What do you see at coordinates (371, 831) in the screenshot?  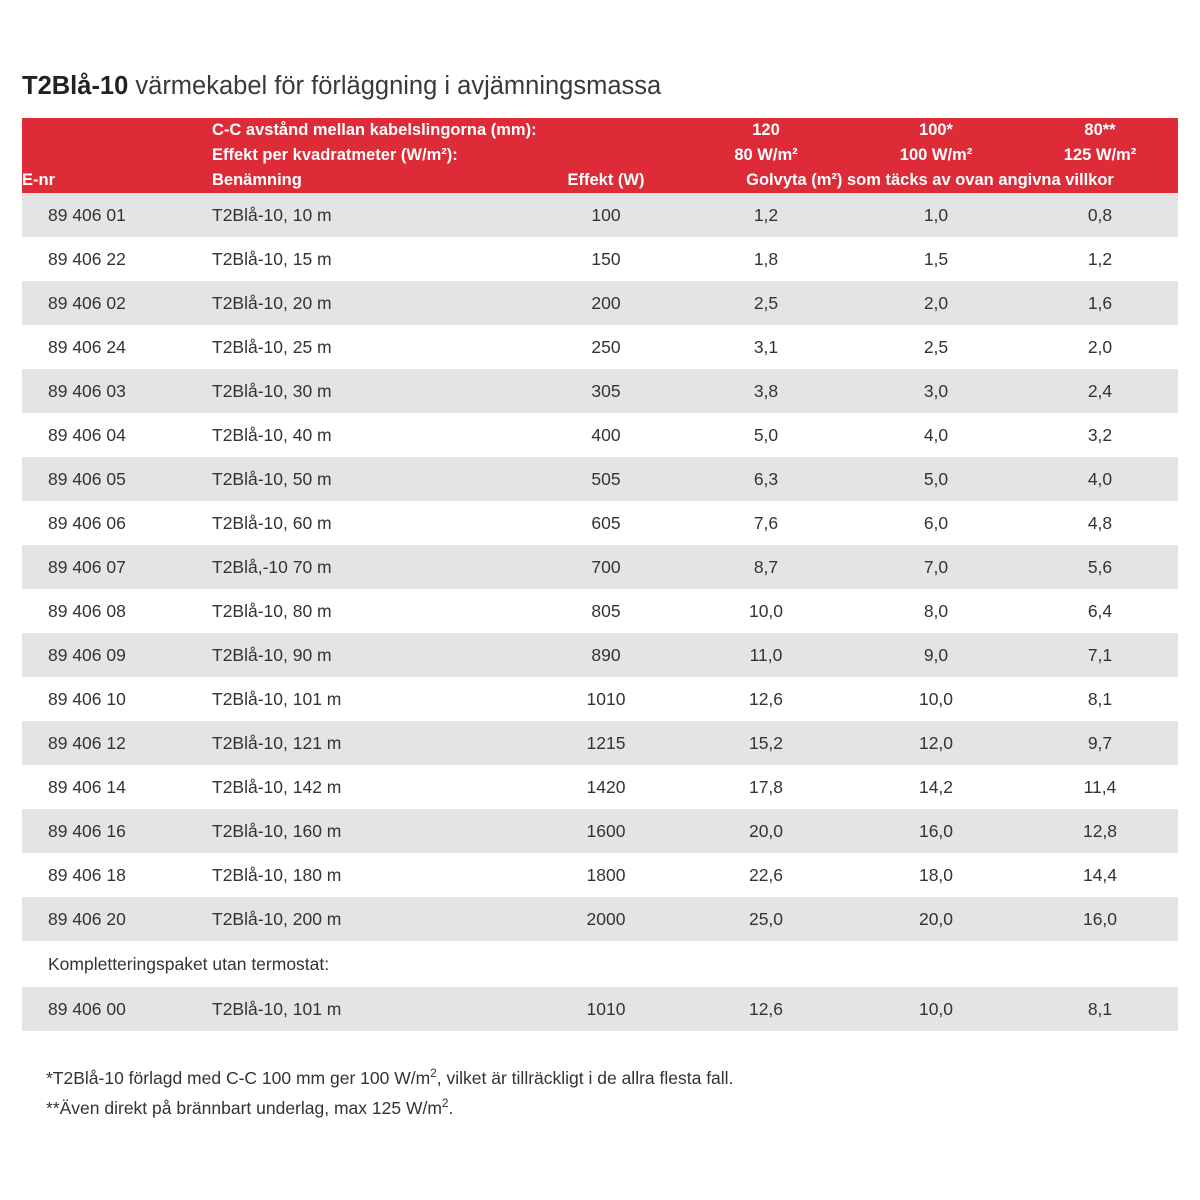 I see `cell-benamning: T2Blå-10, 160 m` at bounding box center [371, 831].